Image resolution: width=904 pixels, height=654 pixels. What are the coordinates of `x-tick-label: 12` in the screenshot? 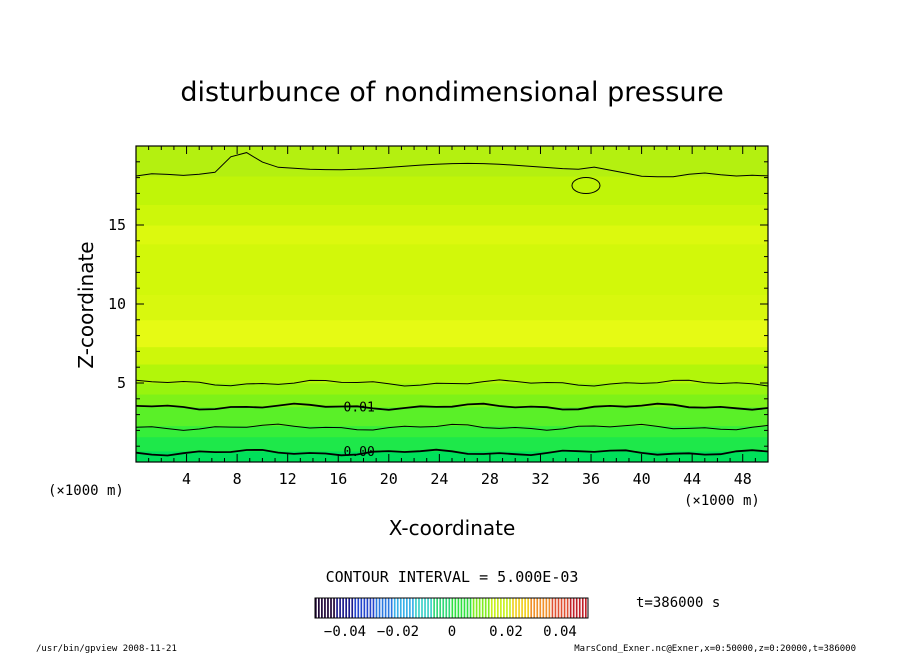 It's located at (288, 479).